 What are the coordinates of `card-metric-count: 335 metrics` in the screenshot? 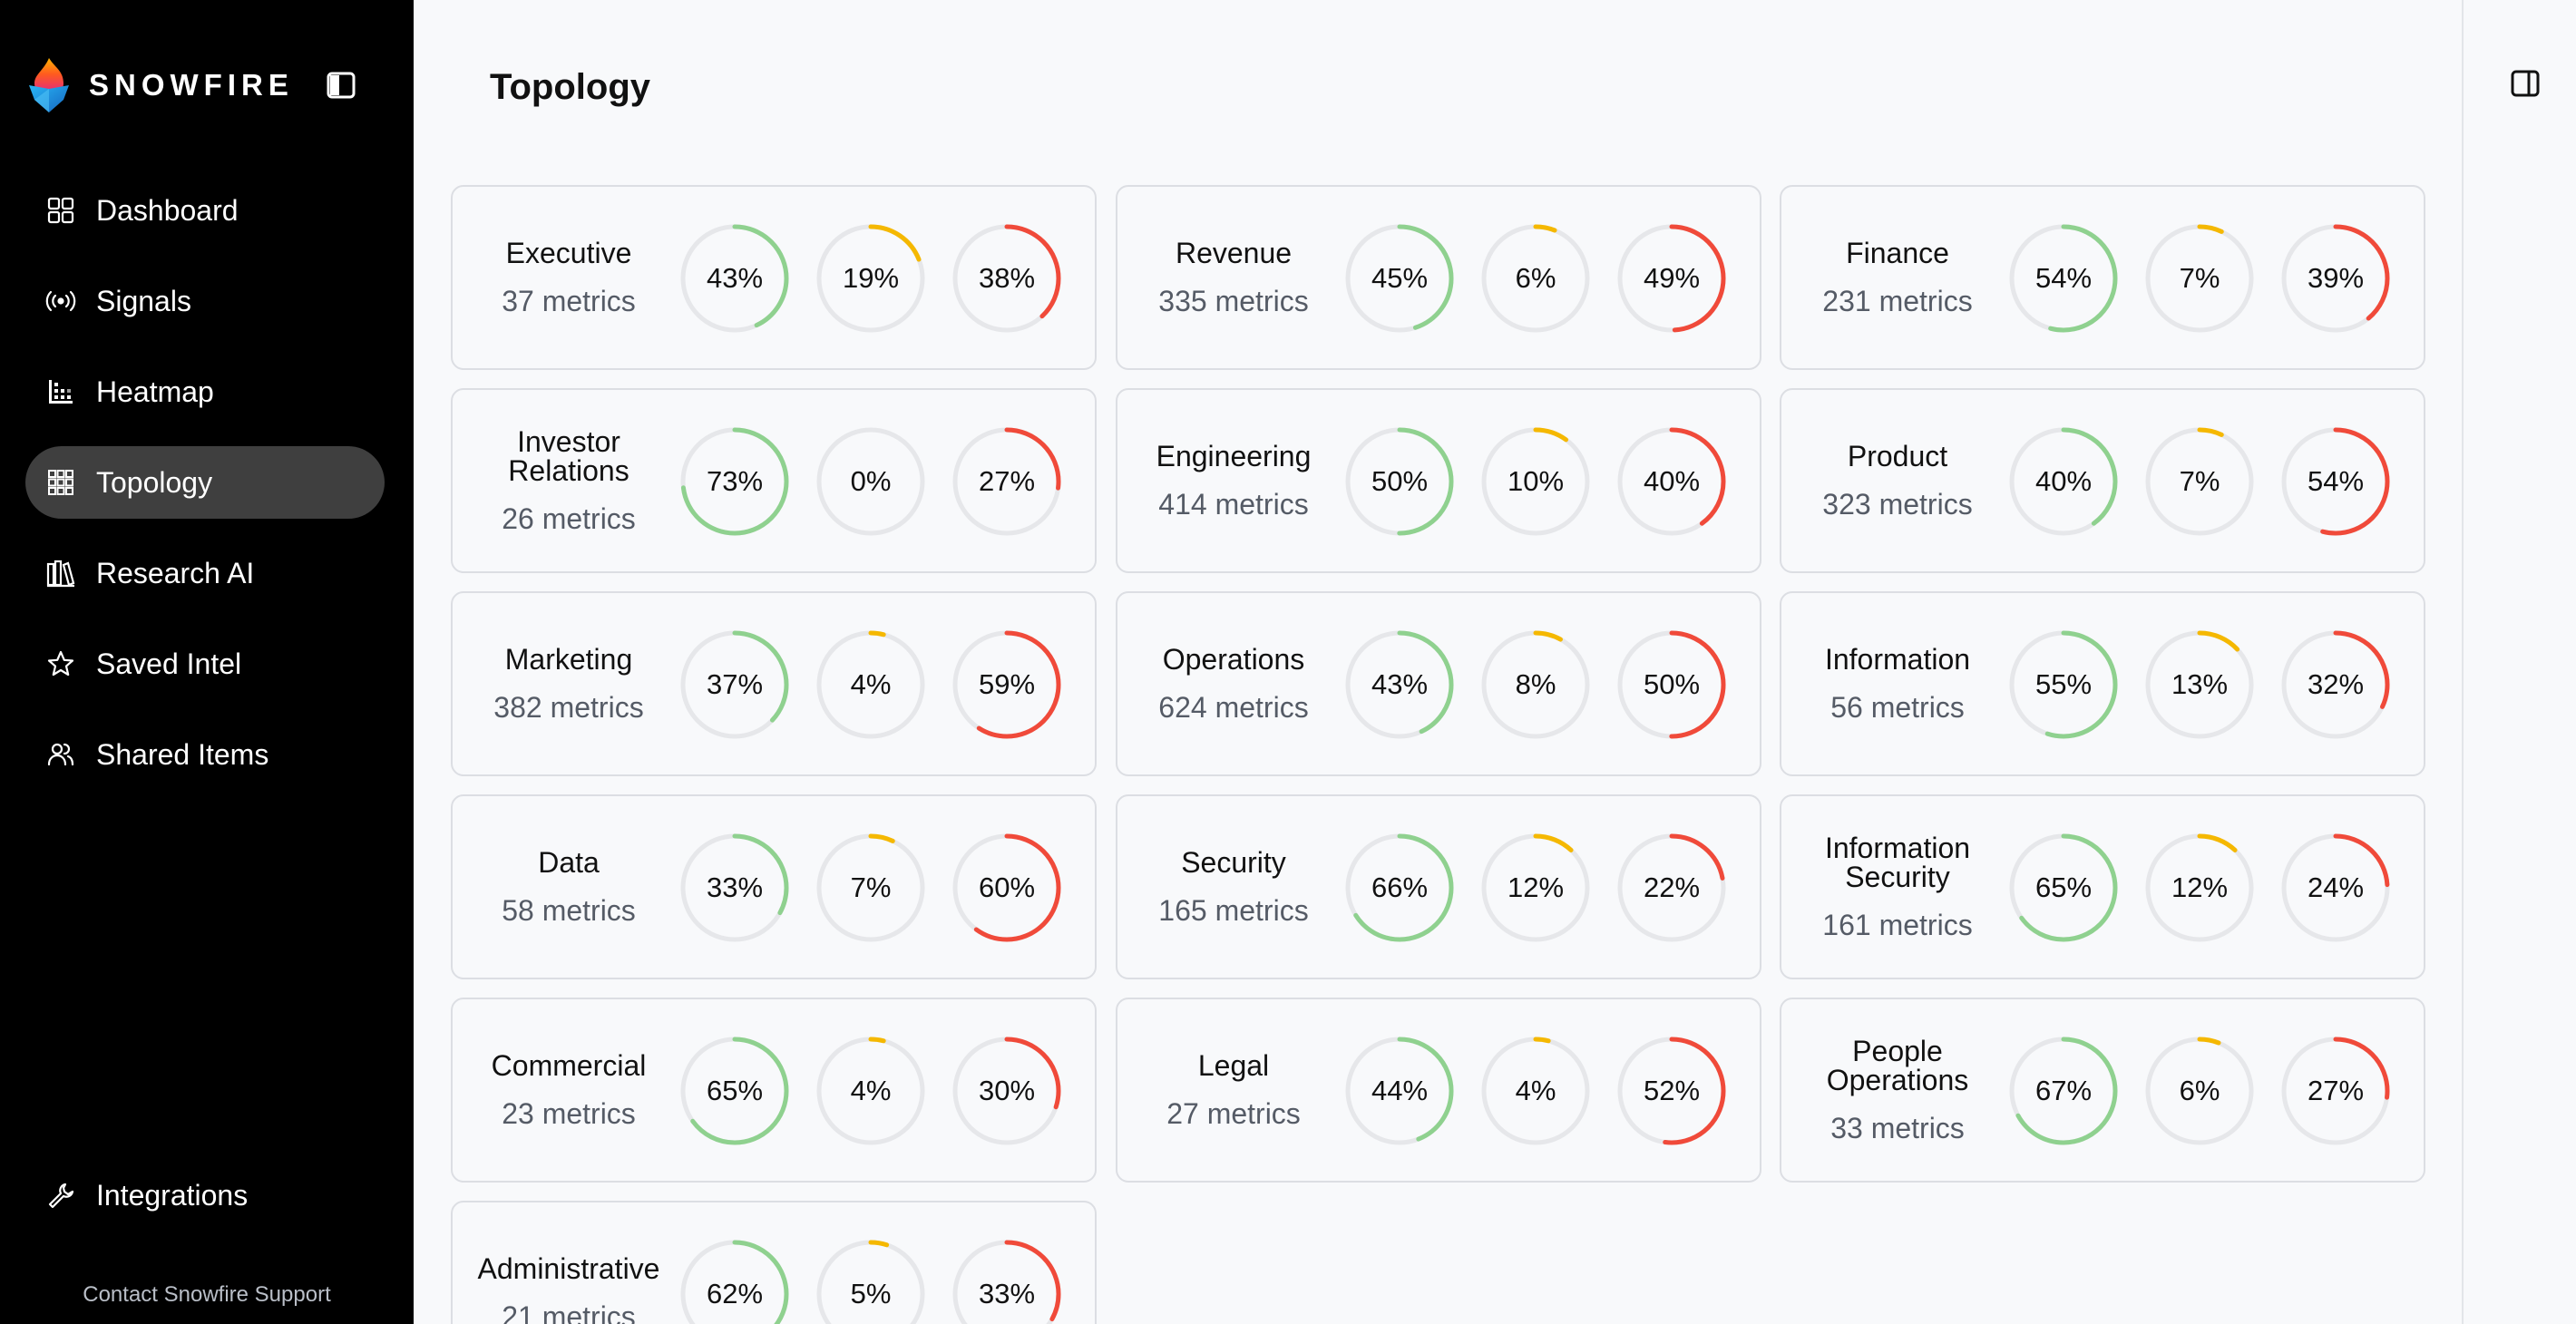 It's located at (1233, 301).